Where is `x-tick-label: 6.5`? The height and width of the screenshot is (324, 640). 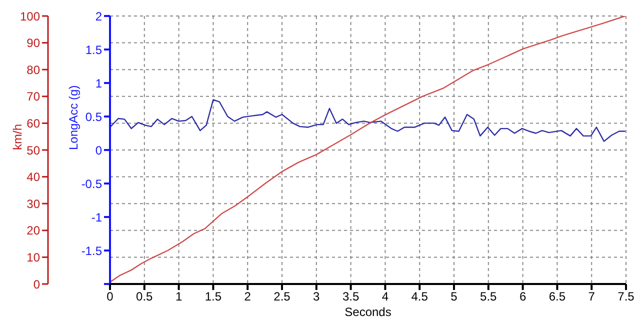 x-tick-label: 6.5 is located at coordinates (557, 297).